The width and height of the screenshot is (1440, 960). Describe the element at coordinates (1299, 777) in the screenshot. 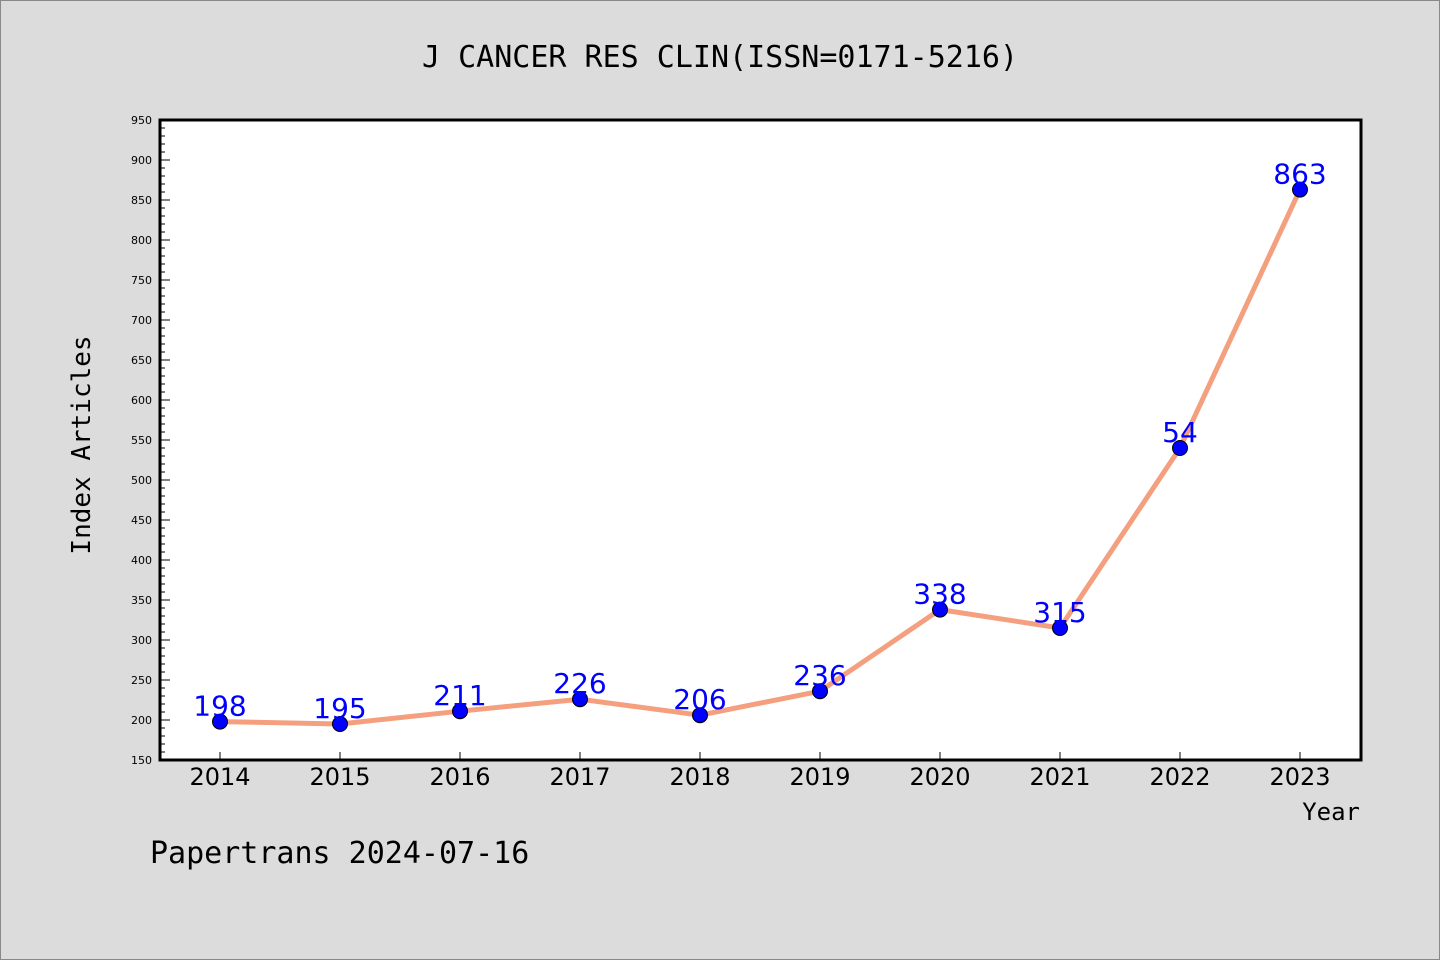

I see `x-tick-label: 2023` at that location.